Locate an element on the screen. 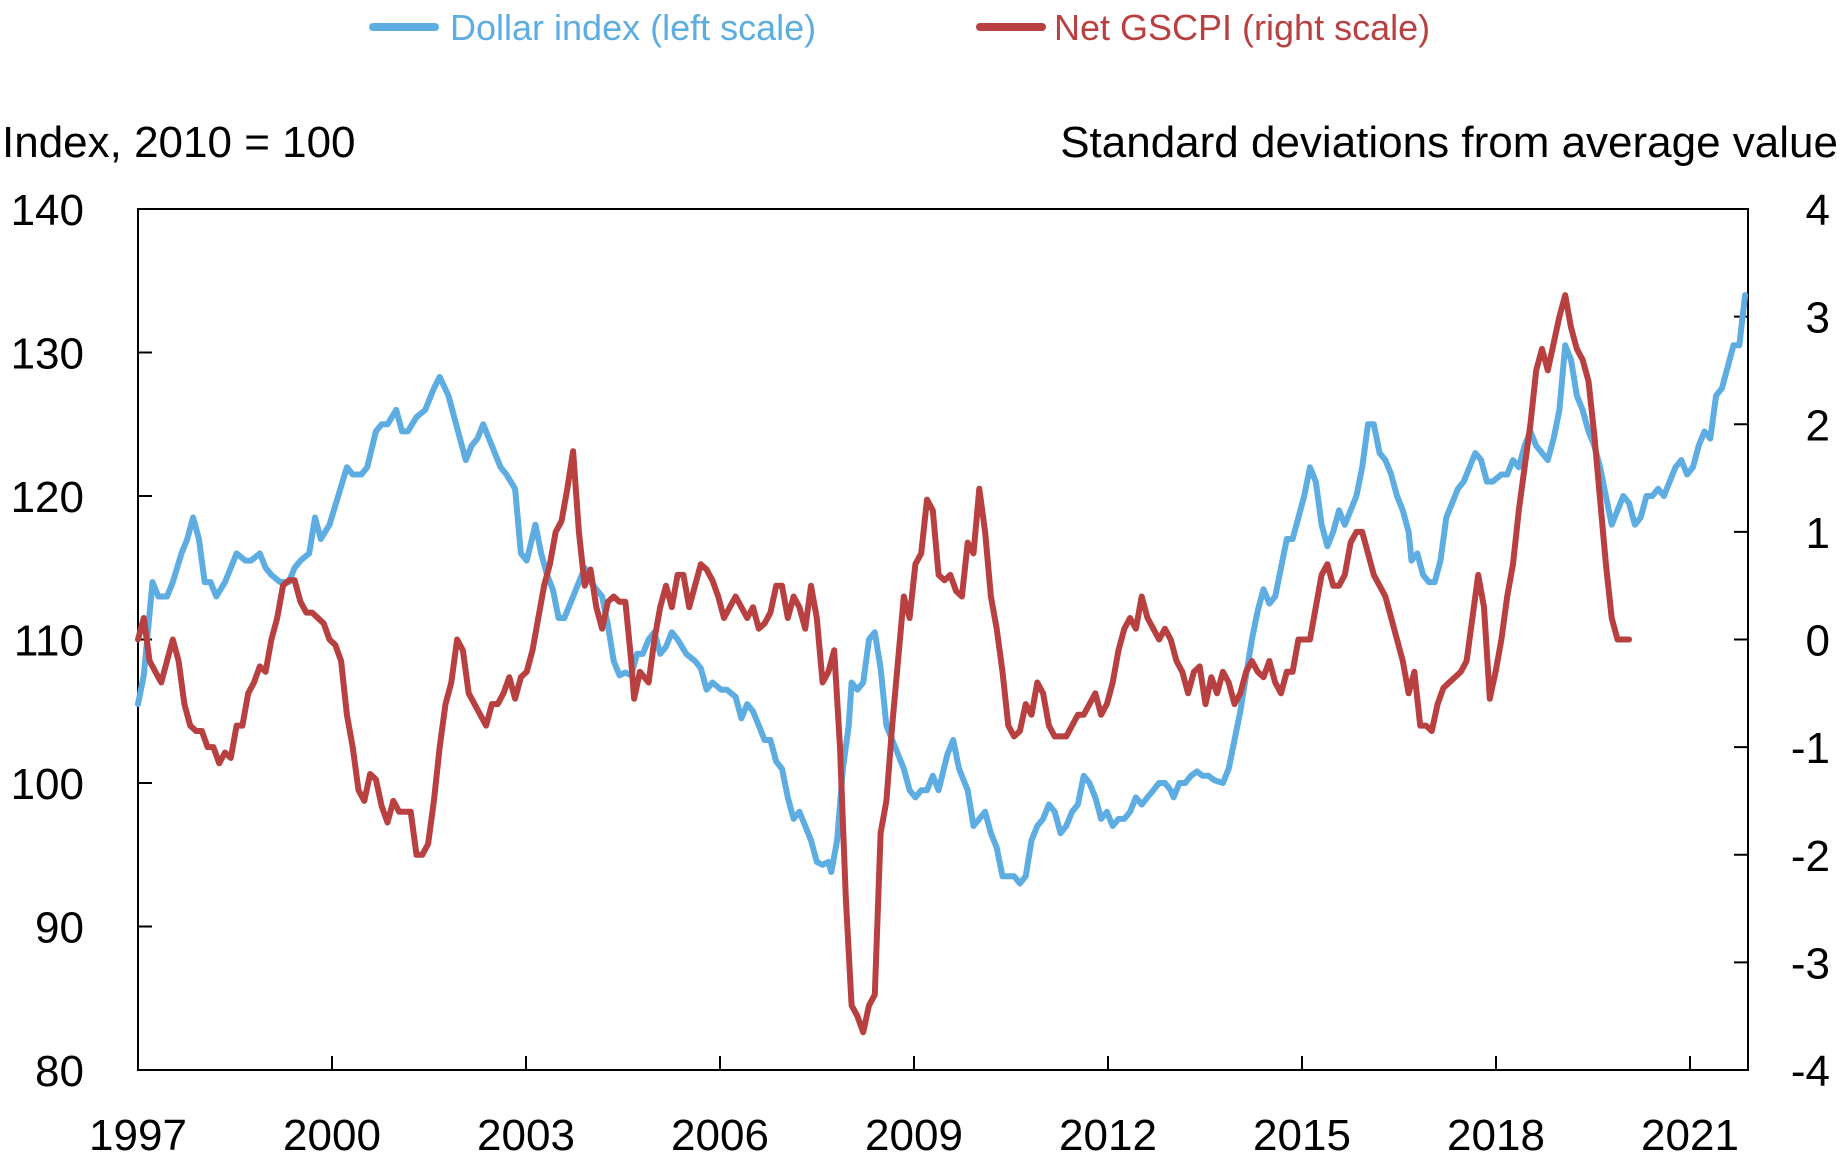  left-tick-label: 140 is located at coordinates (47, 210).